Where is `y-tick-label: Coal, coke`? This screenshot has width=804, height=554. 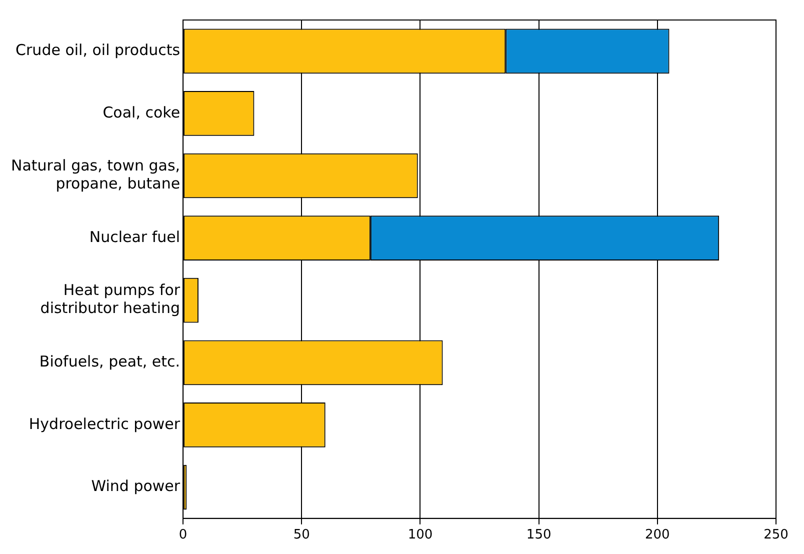
y-tick-label: Coal, coke is located at coordinates (141, 112).